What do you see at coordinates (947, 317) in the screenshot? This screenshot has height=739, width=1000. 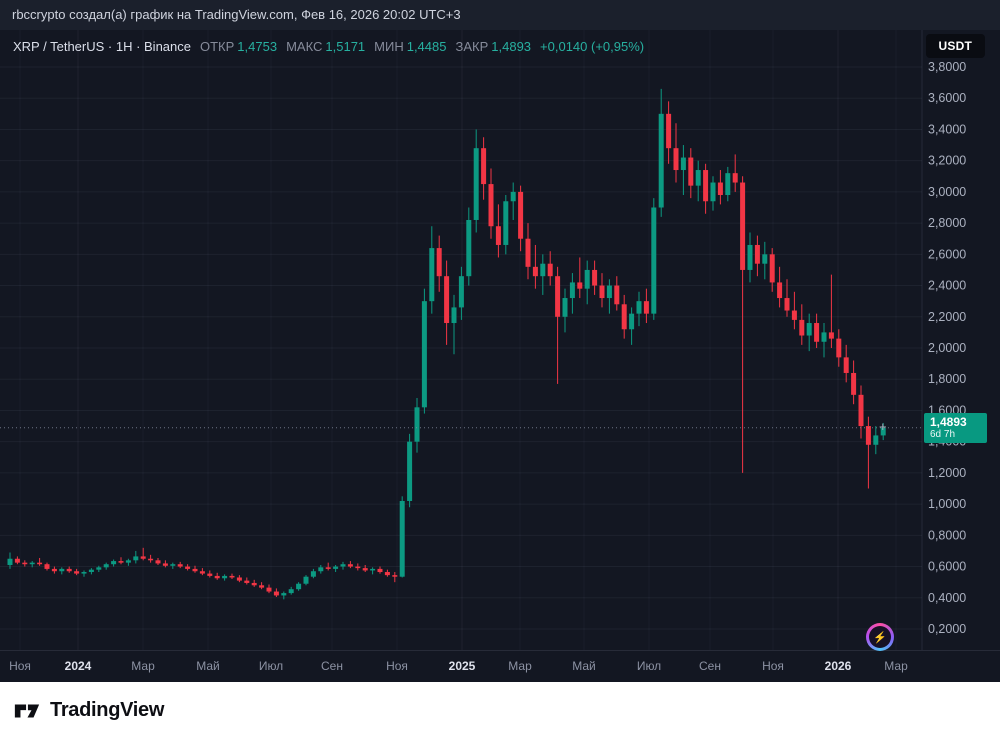 I see `price-axis-label: 2,2000` at bounding box center [947, 317].